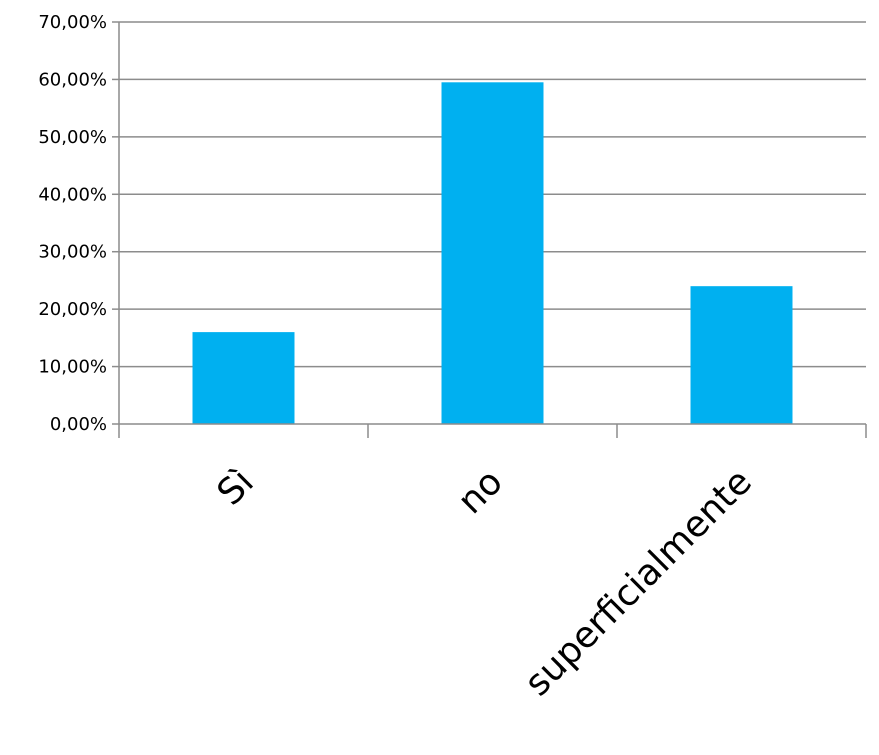 This screenshot has height=755, width=879. I want to click on y-tick-label: 60,00%, so click(72, 79).